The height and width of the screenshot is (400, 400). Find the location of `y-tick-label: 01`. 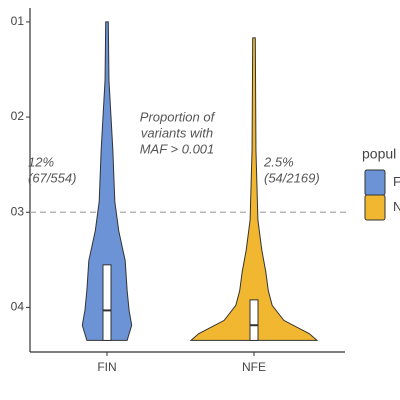

y-tick-label: 01 is located at coordinates (18, 21).